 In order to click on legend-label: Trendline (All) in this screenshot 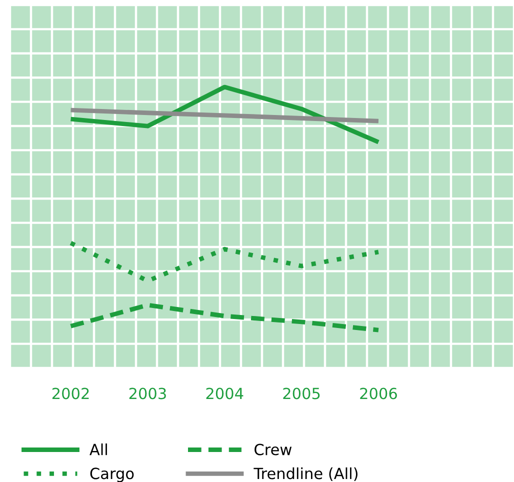, I will do `click(306, 474)`.